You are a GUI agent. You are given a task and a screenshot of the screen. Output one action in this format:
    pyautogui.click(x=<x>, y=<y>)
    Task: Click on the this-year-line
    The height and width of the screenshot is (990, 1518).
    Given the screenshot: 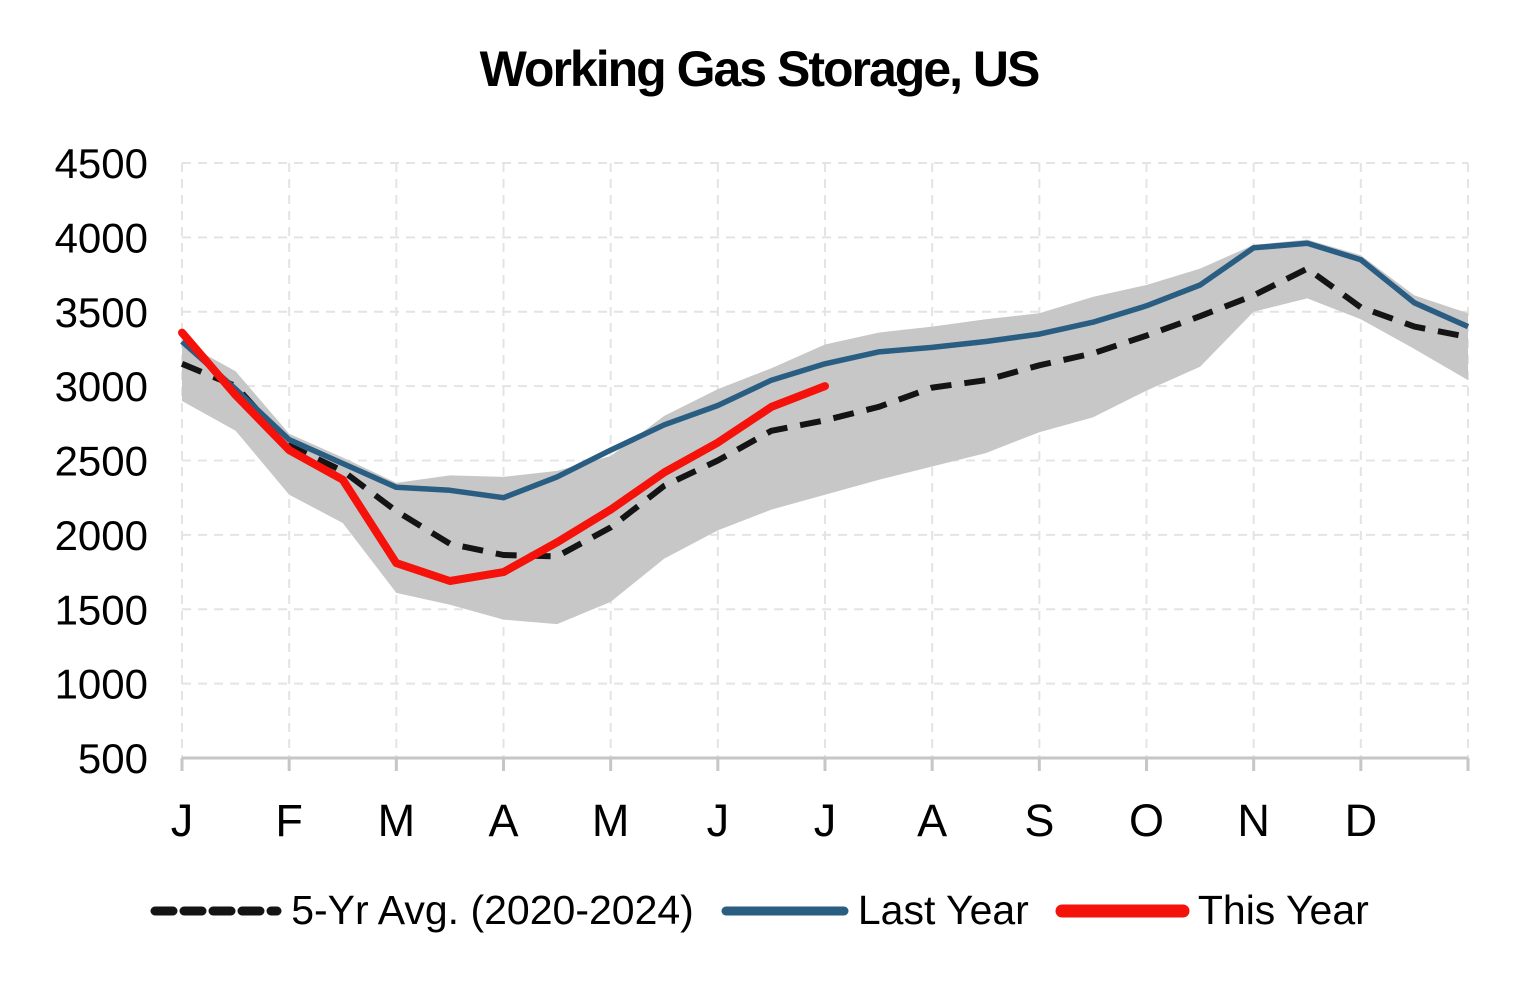 What is the action you would take?
    pyautogui.click(x=503, y=456)
    